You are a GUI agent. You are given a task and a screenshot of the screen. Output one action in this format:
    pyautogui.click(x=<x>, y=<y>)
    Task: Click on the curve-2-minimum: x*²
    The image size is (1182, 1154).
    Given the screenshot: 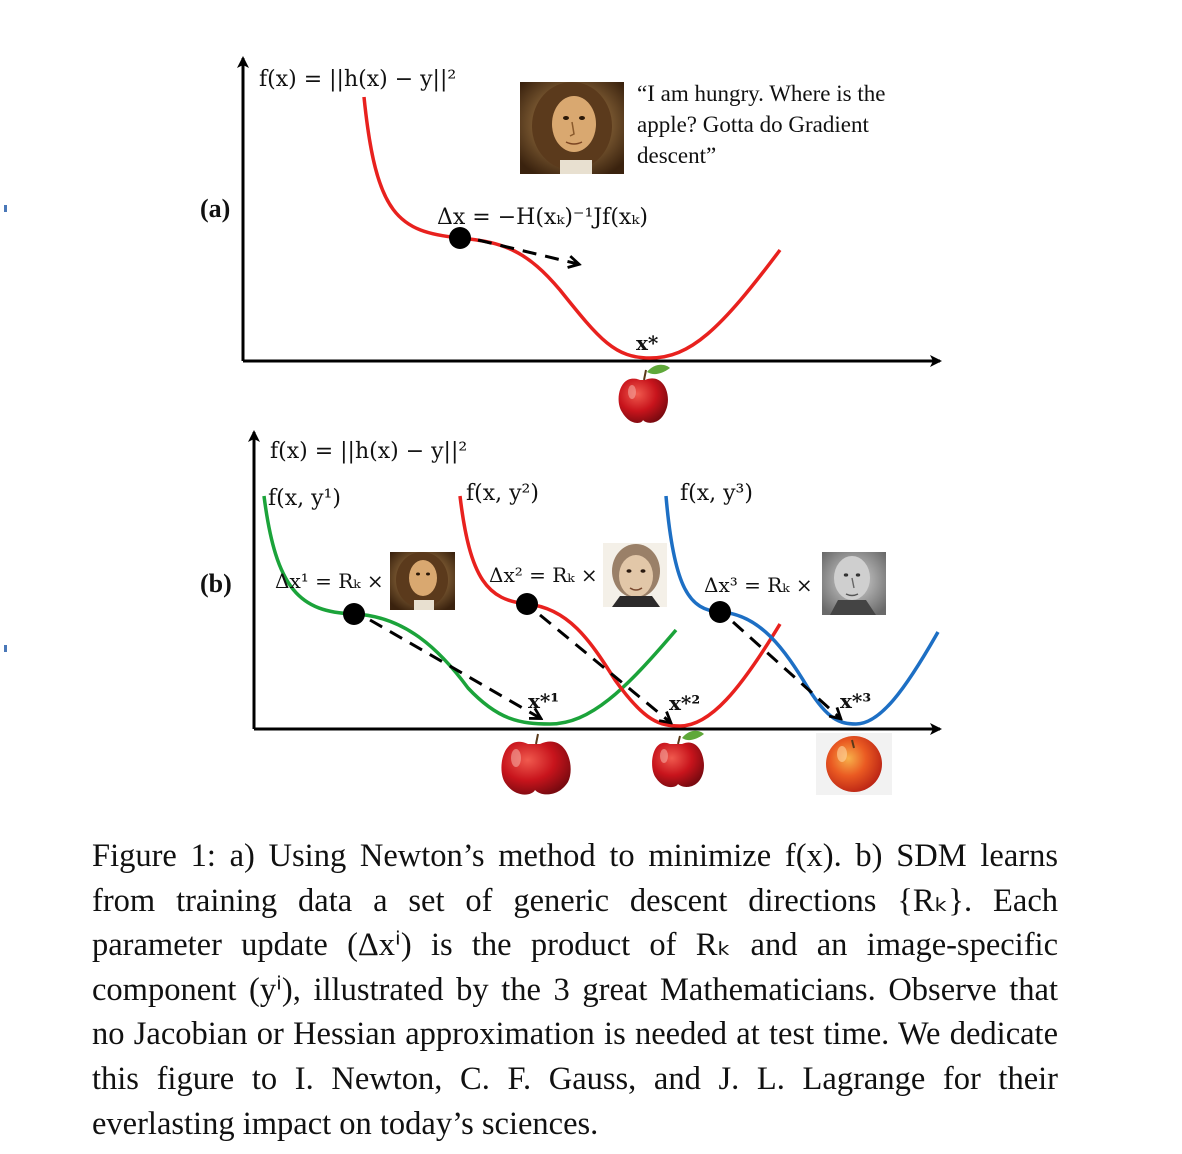 What is the action you would take?
    pyautogui.click(x=684, y=703)
    